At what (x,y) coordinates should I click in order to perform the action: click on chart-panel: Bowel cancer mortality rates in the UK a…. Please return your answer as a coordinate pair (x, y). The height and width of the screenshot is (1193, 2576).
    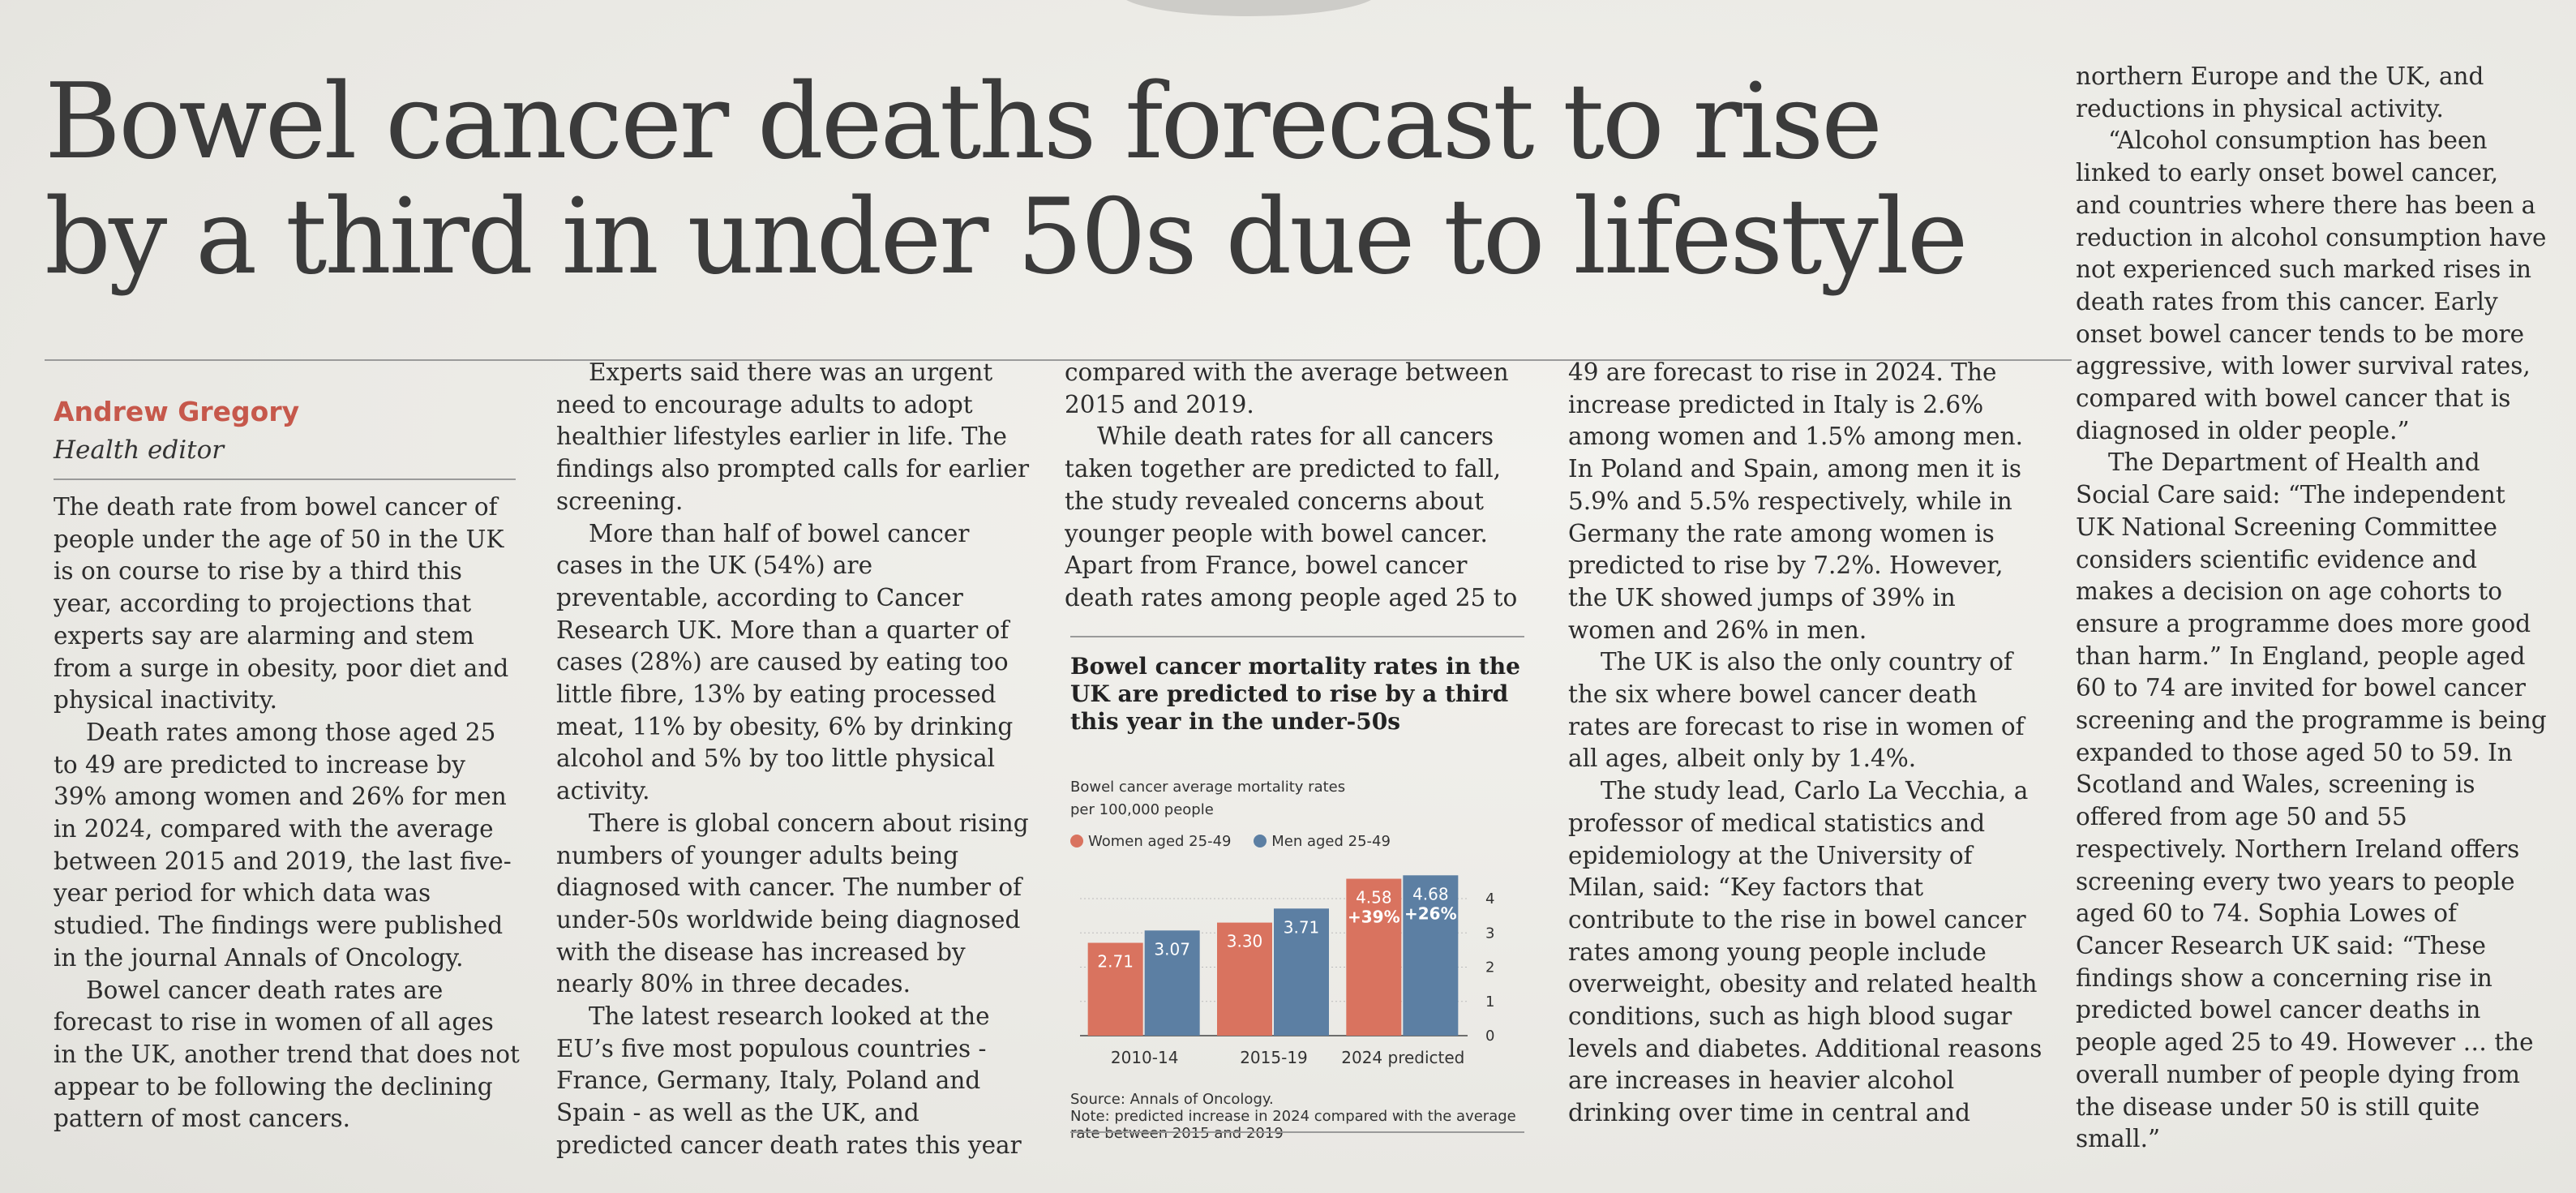
    Looking at the image, I should click on (1297, 898).